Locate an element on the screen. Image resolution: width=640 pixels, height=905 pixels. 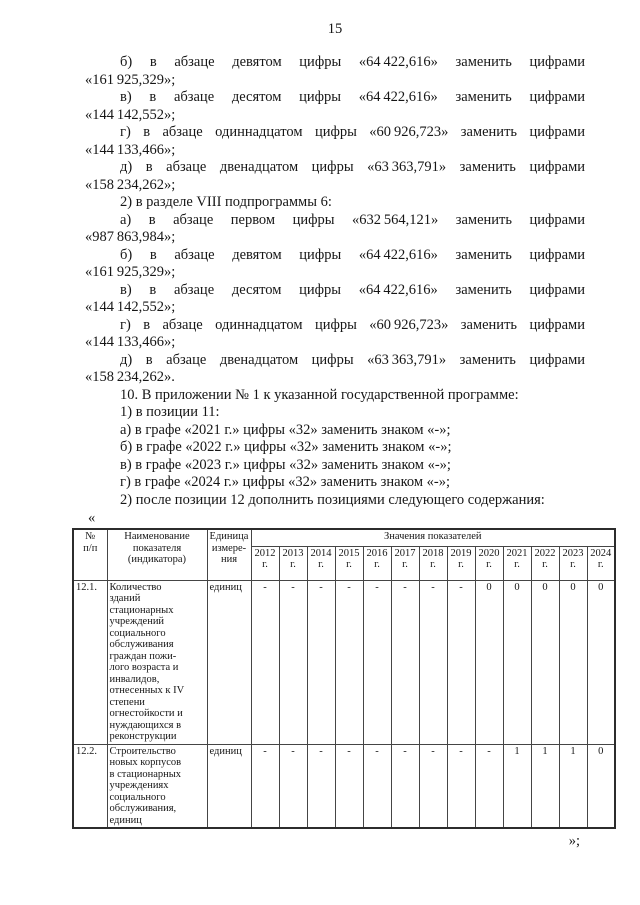
year-header-cell: 2022 г. is located at coordinates (545, 563).